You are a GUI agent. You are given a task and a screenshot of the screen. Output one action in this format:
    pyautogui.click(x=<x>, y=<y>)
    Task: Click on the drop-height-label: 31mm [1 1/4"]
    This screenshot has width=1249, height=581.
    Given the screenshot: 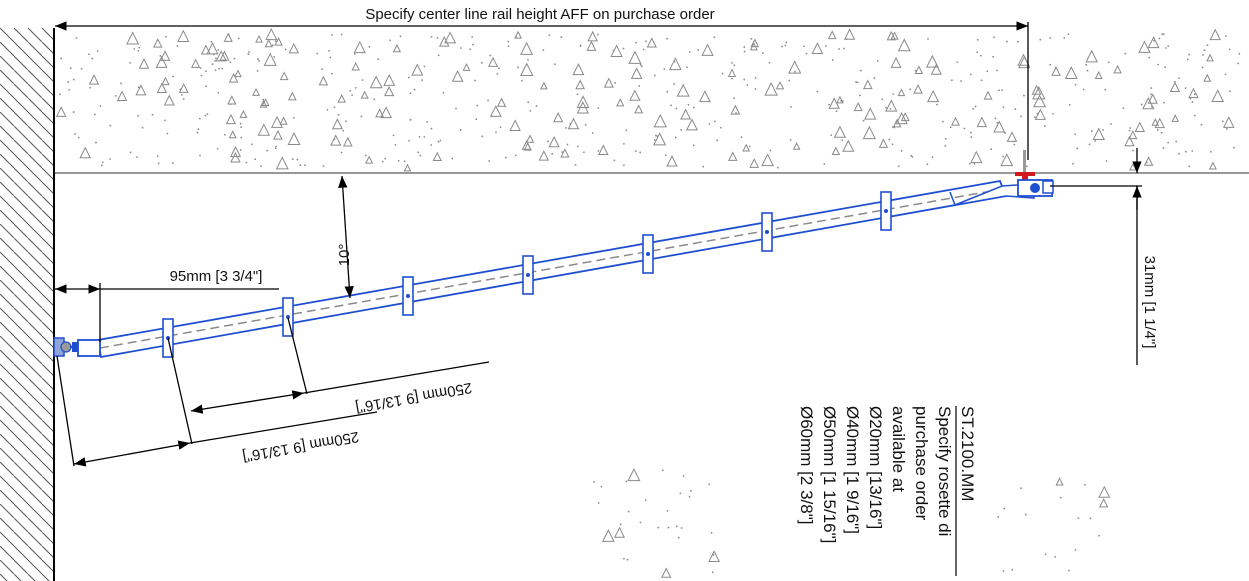 What is the action you would take?
    pyautogui.click(x=1149, y=302)
    